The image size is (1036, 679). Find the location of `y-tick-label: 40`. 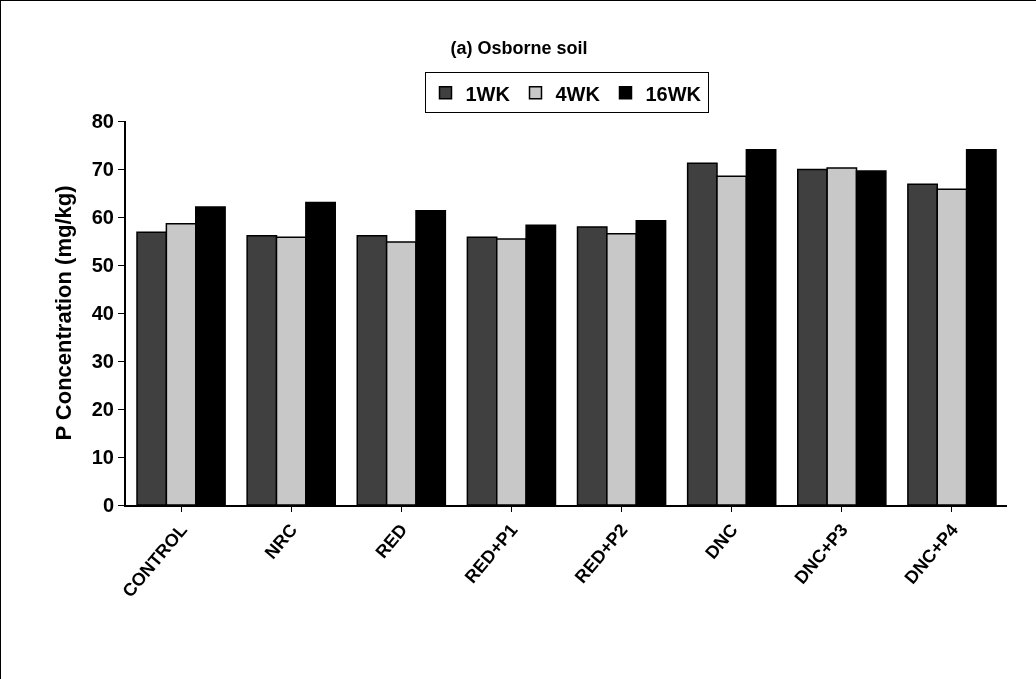

y-tick-label: 40 is located at coordinates (102, 313).